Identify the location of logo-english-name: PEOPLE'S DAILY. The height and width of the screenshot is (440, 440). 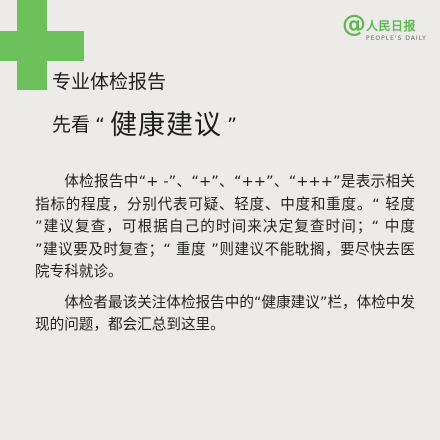
(396, 38).